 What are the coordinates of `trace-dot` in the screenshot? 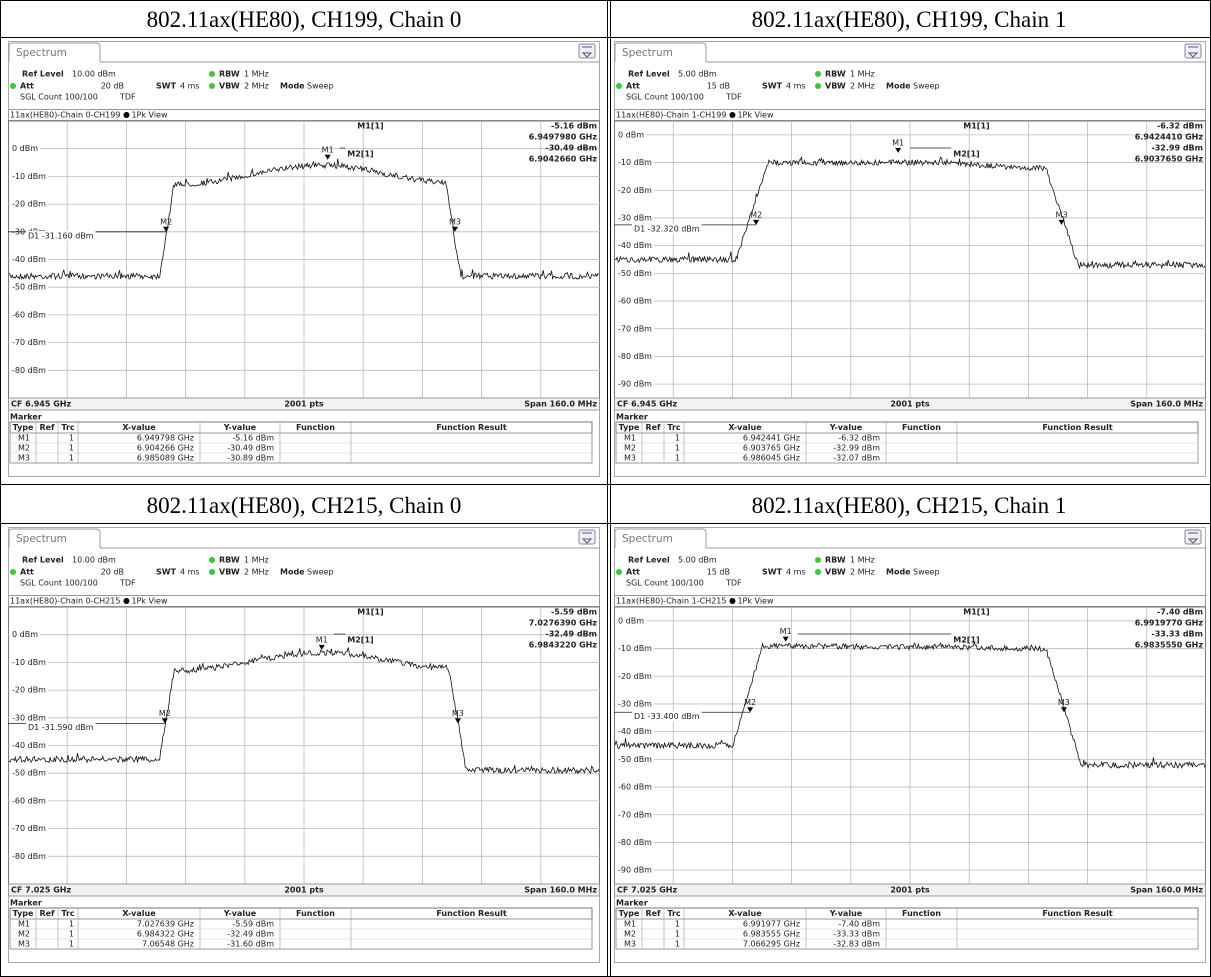 It's located at (732, 601).